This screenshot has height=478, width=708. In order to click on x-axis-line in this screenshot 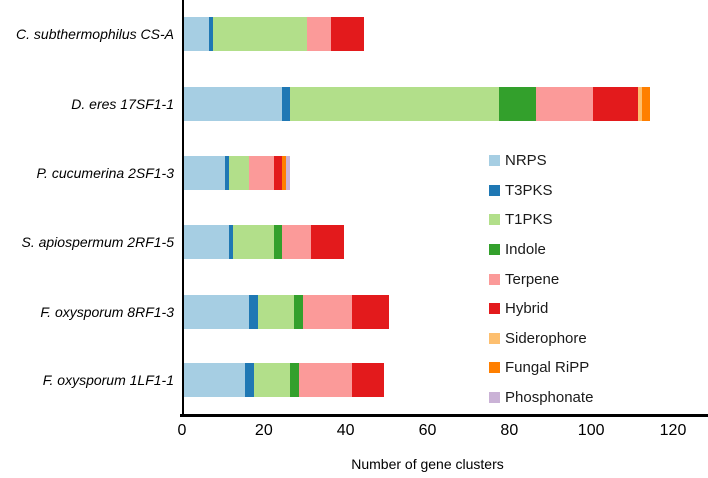, I will do `click(444, 415)`.